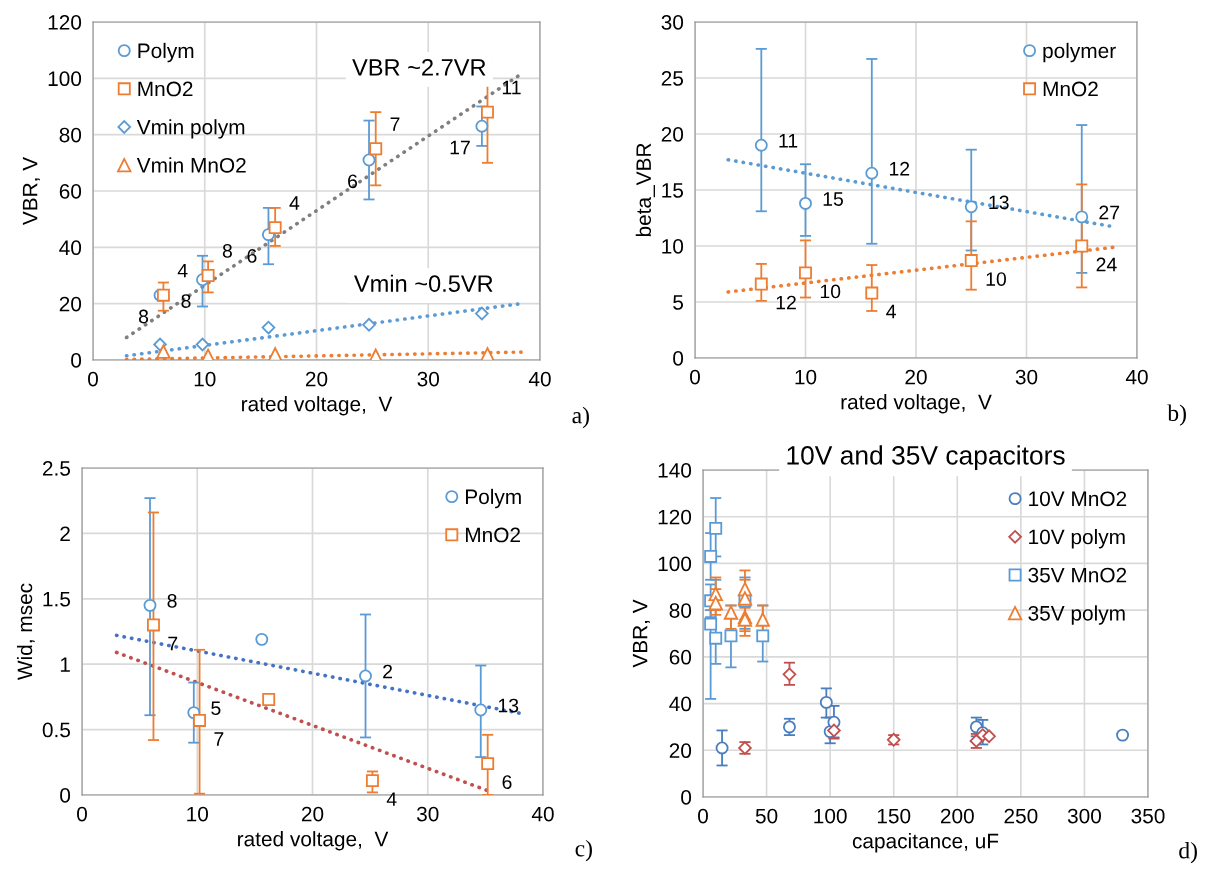  I want to click on annotation: 27, so click(1109, 212).